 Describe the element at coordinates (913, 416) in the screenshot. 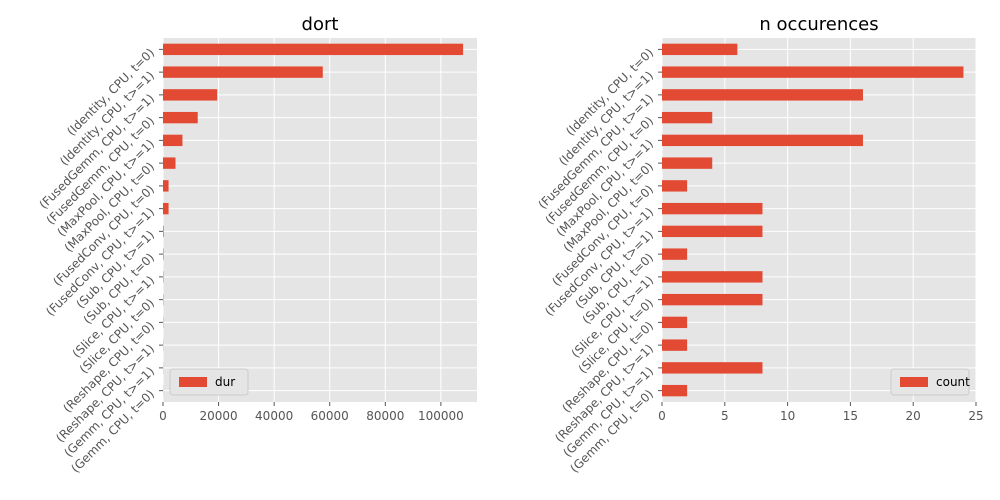

I see `count-x-tick-label: 20` at that location.